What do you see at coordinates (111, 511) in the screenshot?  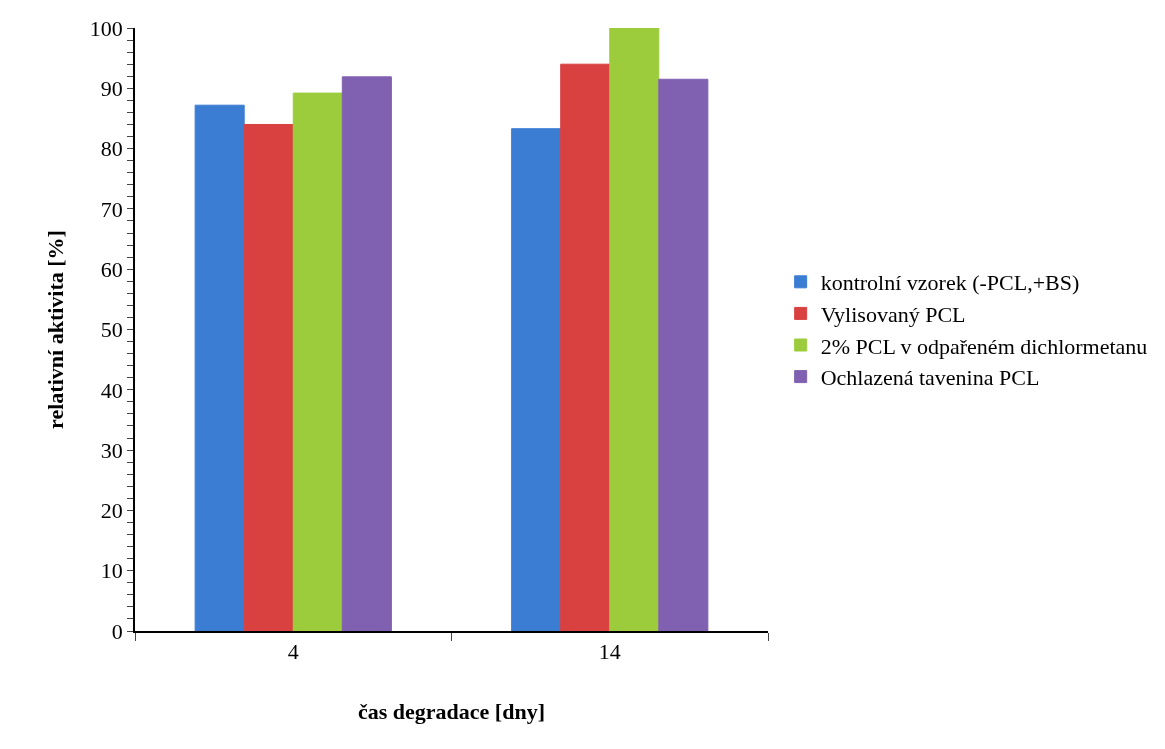 I see `y-tick-label: 20` at bounding box center [111, 511].